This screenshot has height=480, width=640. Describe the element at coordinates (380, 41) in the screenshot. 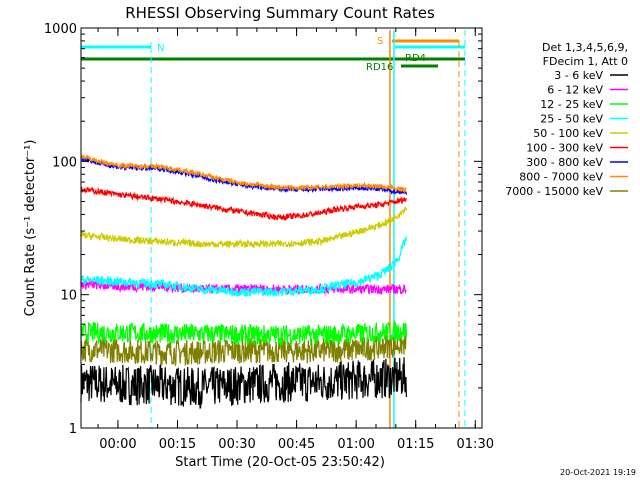

I see `annotation-s: S` at that location.